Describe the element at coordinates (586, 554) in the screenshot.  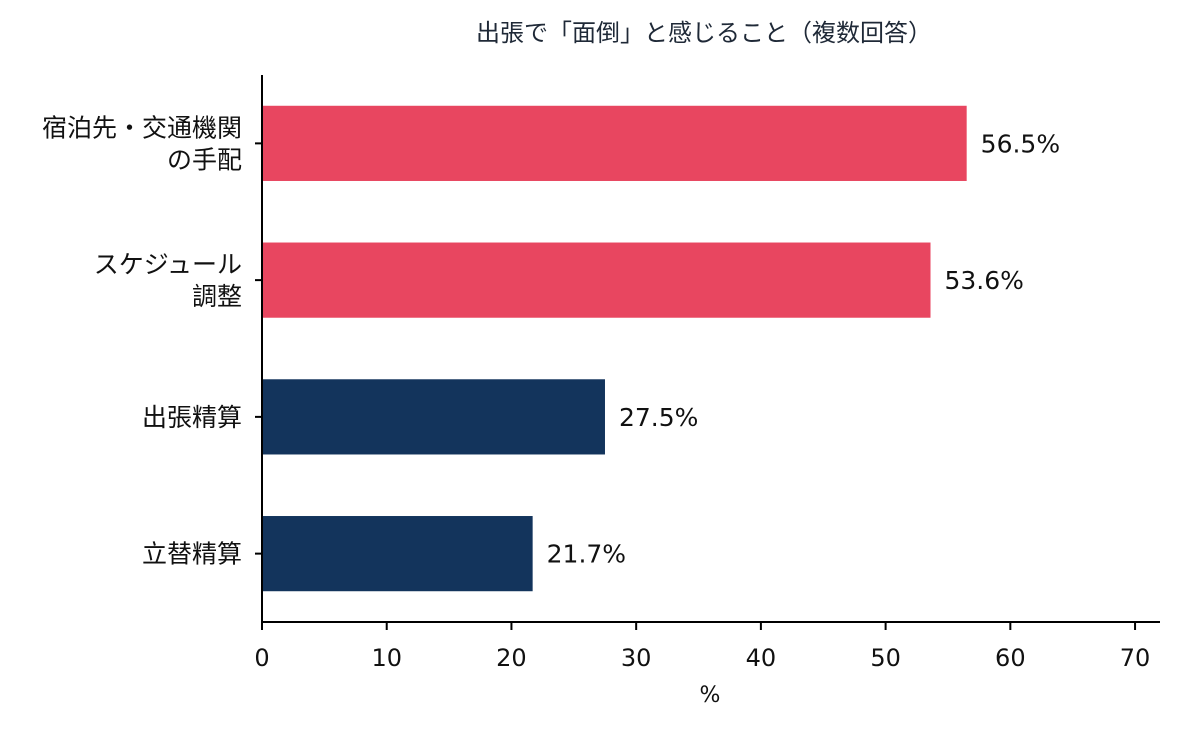
I see `value-label-3: 21.7%` at that location.